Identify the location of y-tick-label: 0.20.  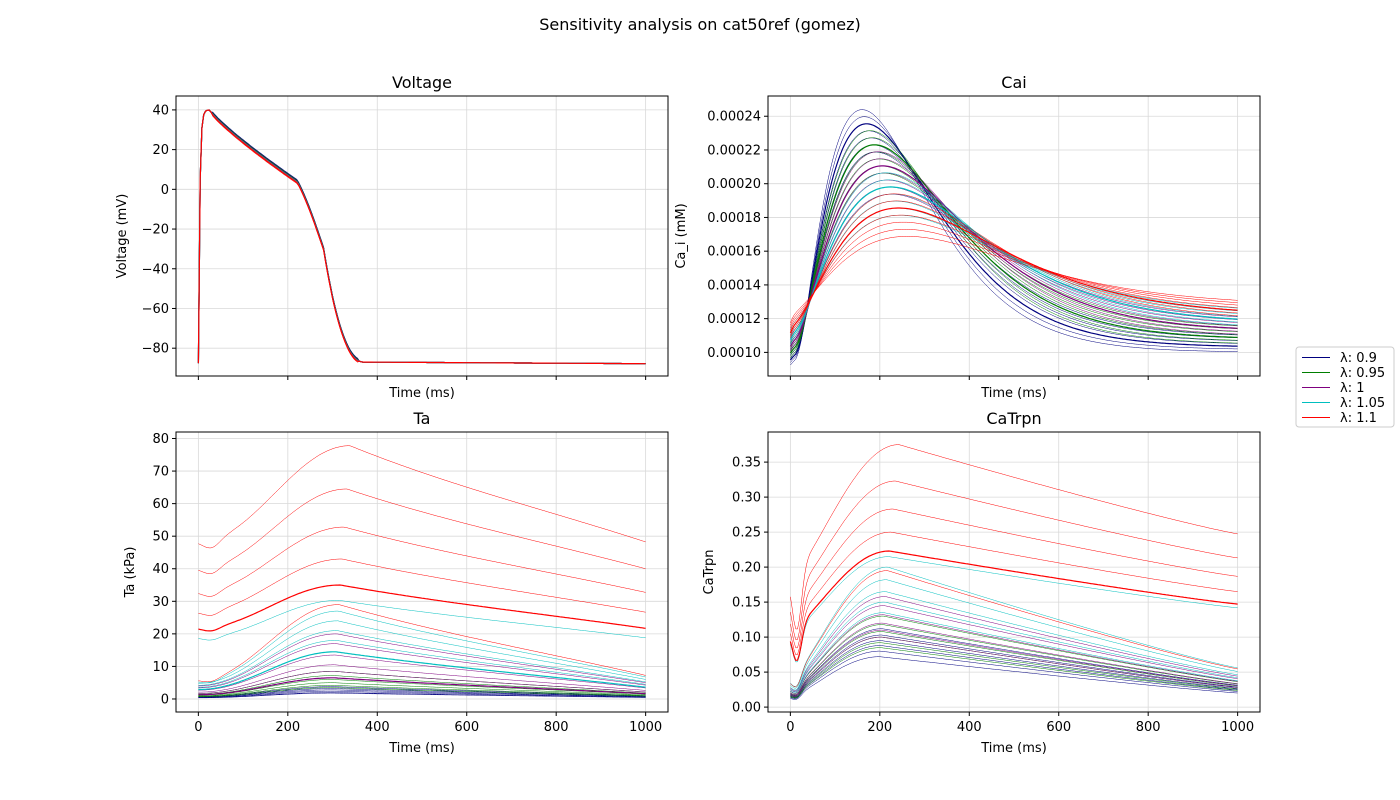
(746, 568).